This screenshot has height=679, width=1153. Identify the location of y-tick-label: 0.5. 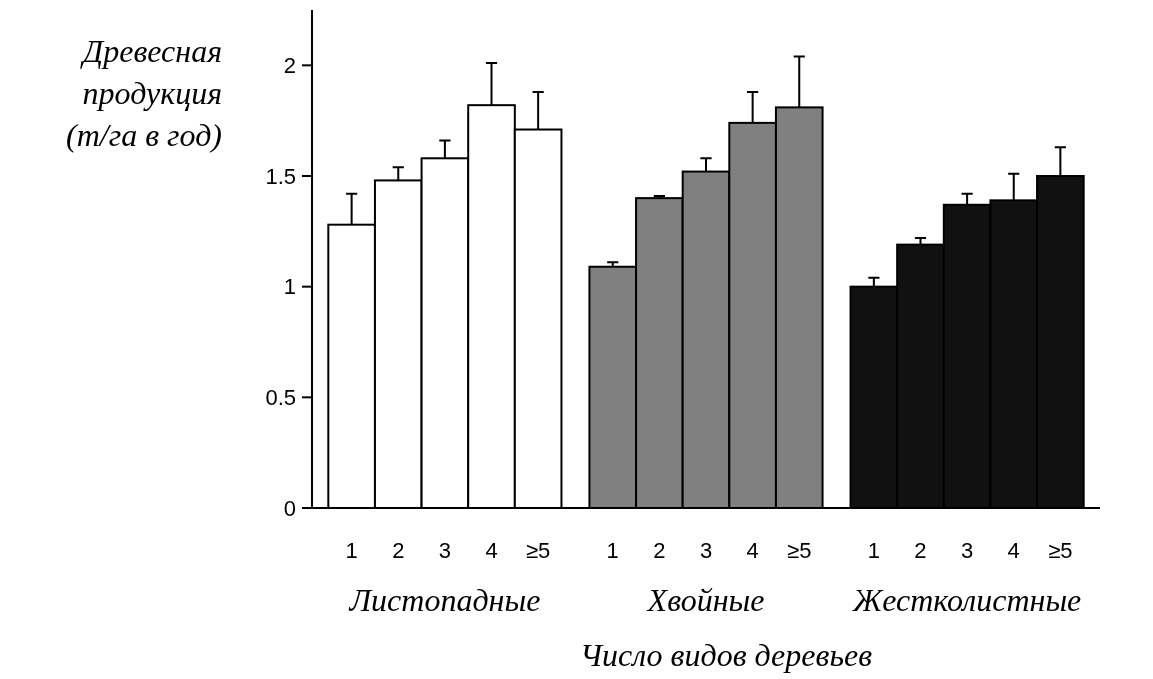
(280, 398).